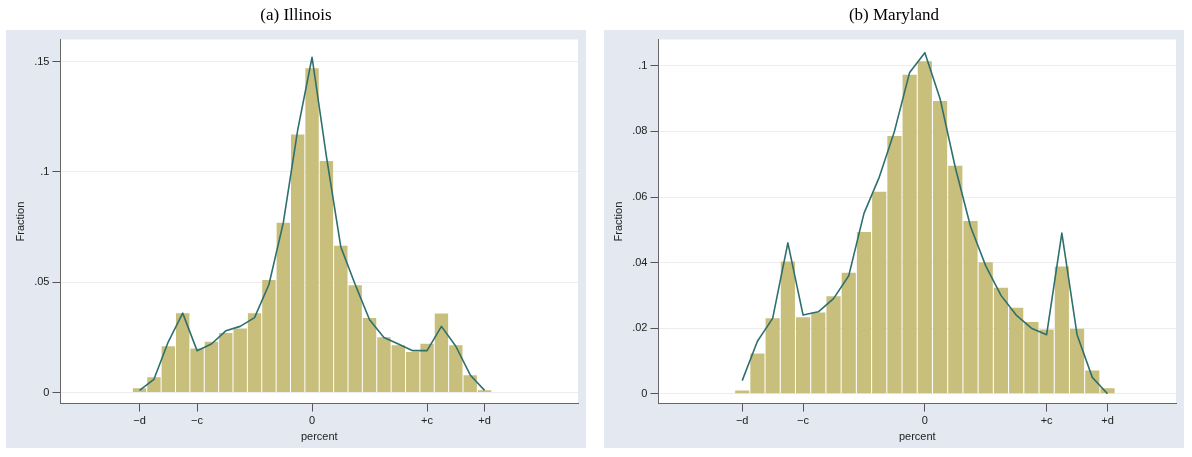 The image size is (1192, 457). I want to click on y-tick-label: .02, so click(640, 327).